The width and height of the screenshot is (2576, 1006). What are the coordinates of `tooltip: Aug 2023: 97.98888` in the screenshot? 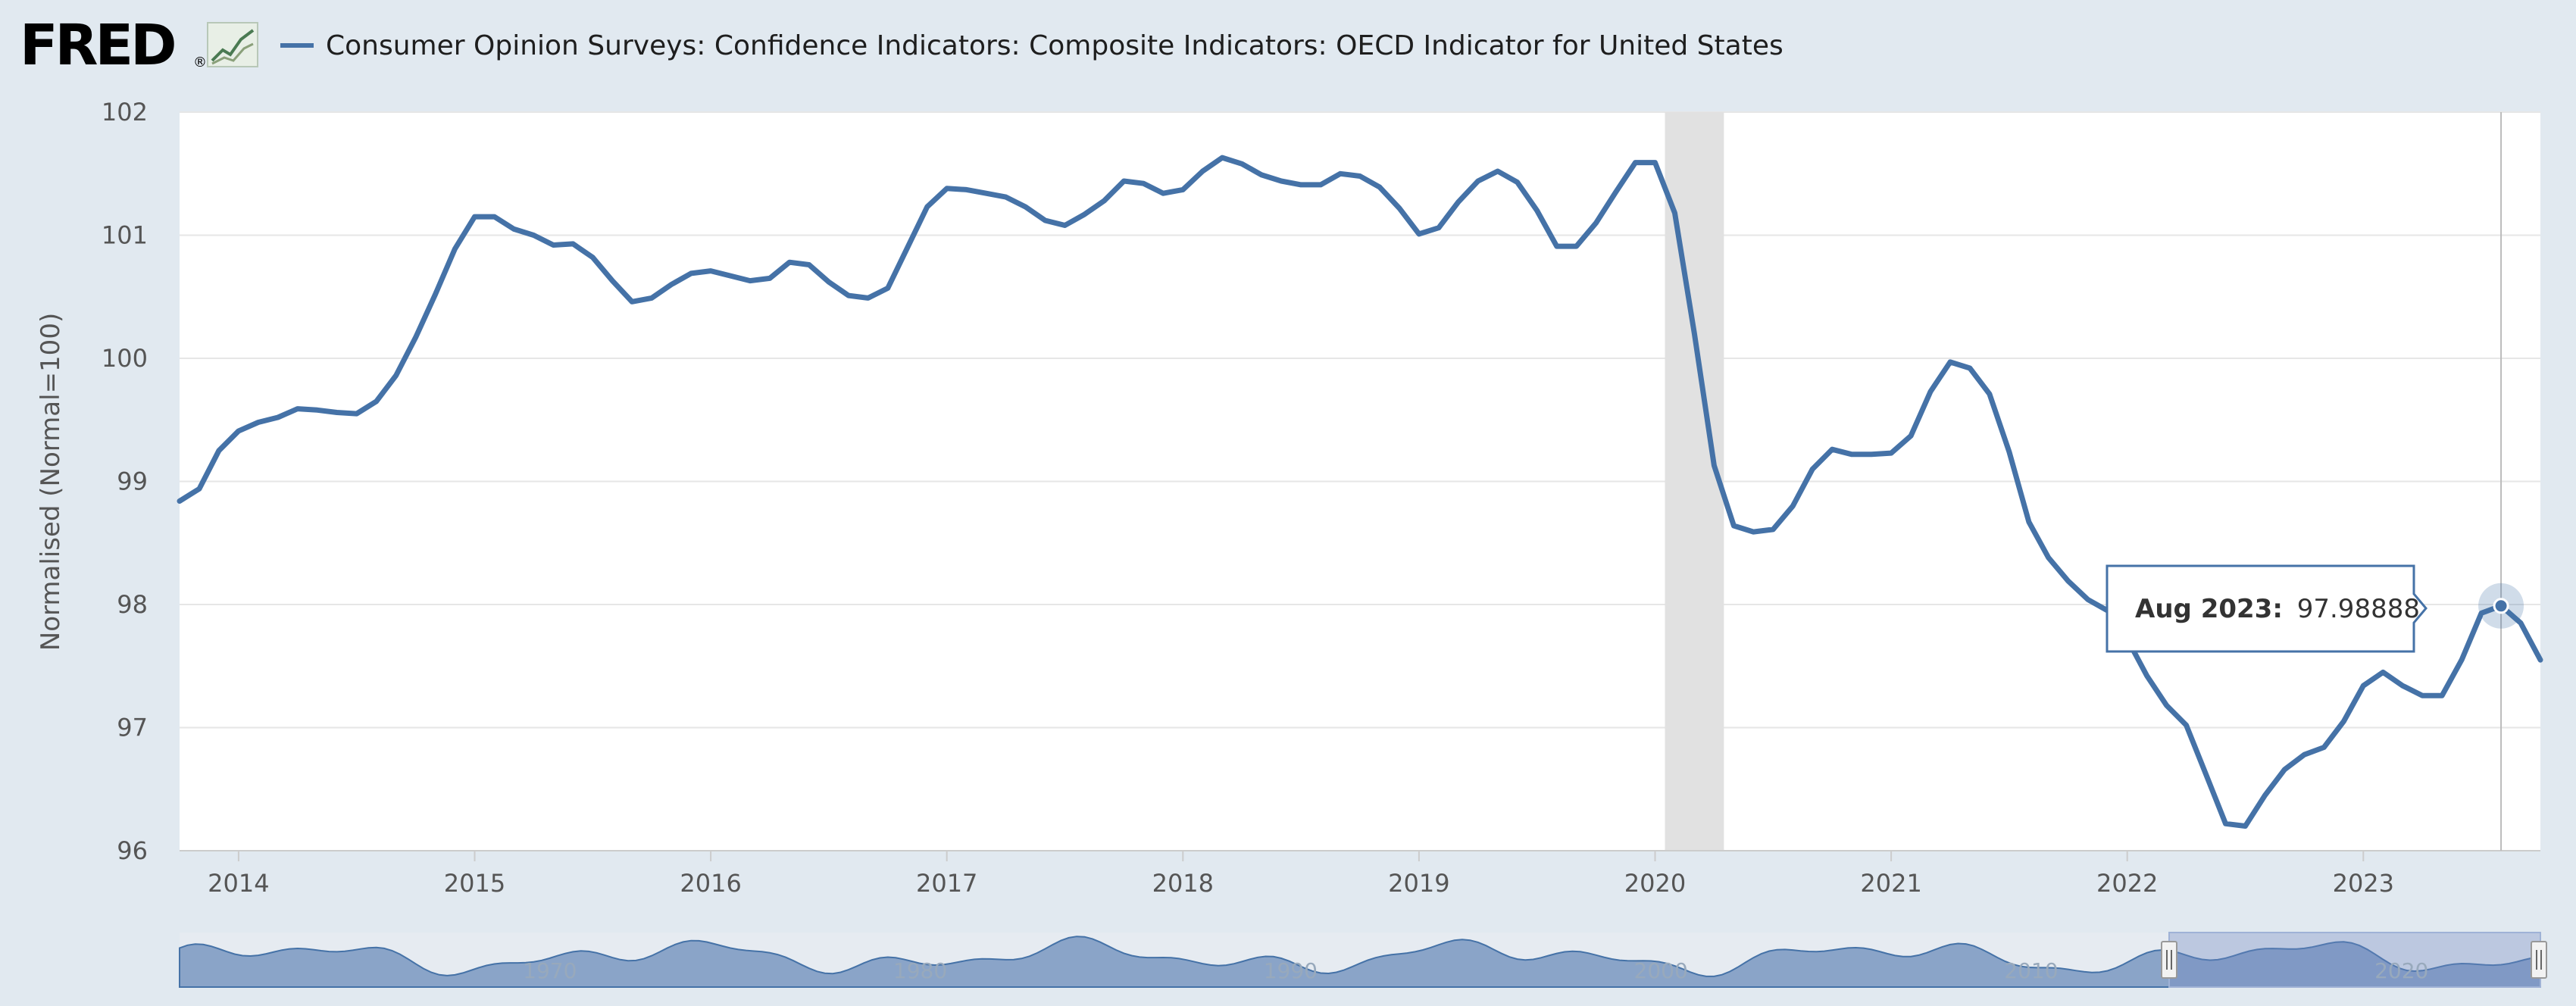 It's located at (2267, 608).